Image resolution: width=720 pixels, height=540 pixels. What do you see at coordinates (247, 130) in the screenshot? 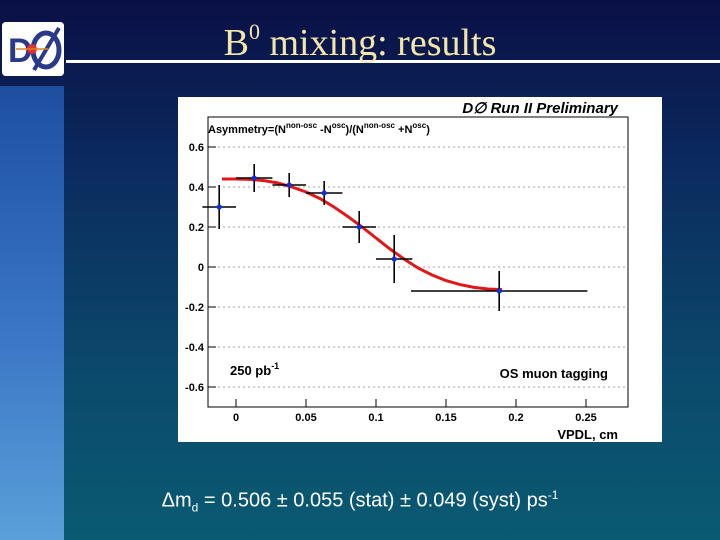
I see `title-part-0: Asymmetry=(N` at bounding box center [247, 130].